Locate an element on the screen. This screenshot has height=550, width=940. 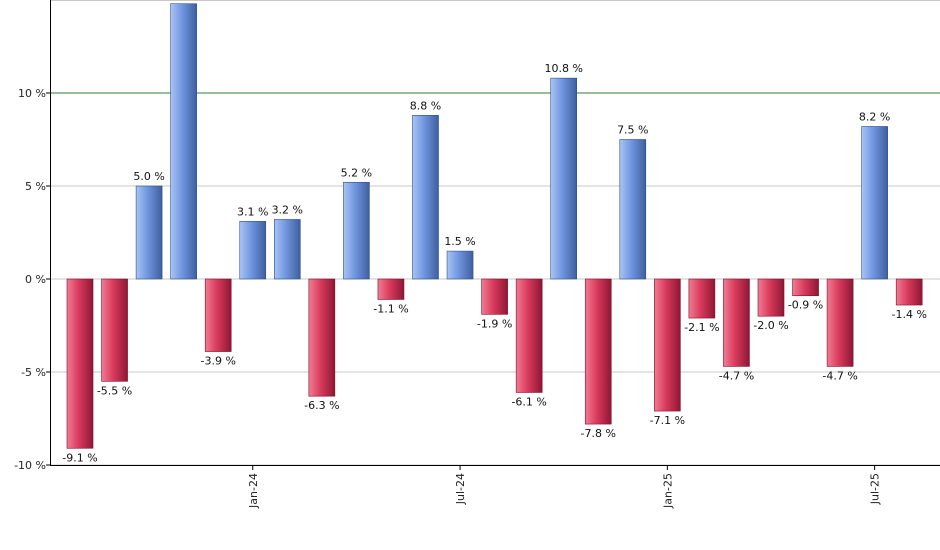
y-tick-label: 10 % is located at coordinates (32, 93).